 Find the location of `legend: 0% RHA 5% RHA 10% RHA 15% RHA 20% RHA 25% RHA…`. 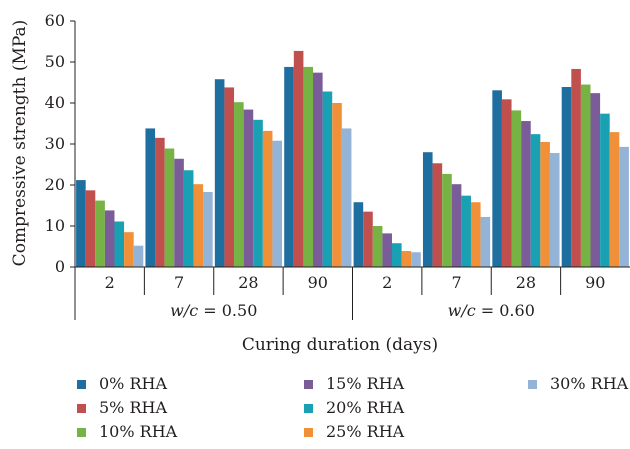

legend: 0% RHA 5% RHA 10% RHA 15% RHA 20% RHA 25% RHA… is located at coordinates (353, 407).